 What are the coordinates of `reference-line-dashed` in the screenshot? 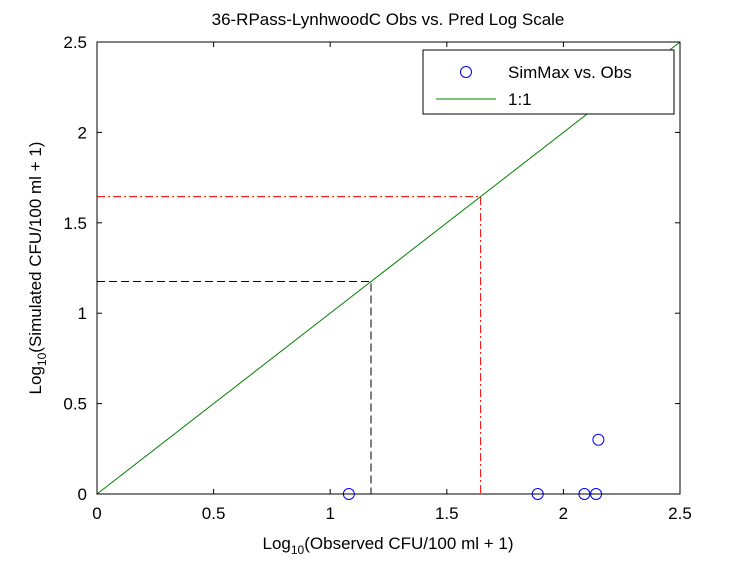 It's located at (234, 387).